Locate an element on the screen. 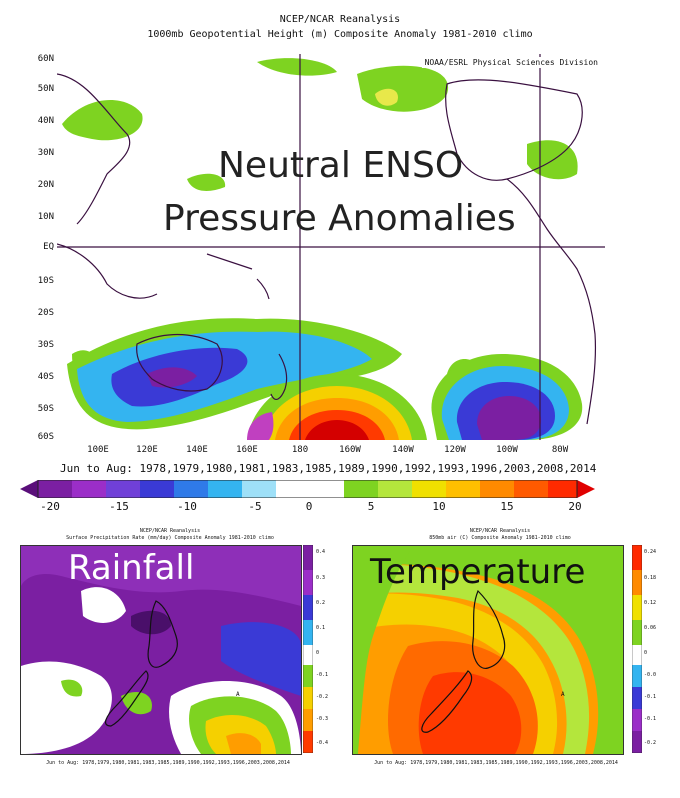 The image size is (680, 798). temperature-scale-label: -0.2 is located at coordinates (650, 743).